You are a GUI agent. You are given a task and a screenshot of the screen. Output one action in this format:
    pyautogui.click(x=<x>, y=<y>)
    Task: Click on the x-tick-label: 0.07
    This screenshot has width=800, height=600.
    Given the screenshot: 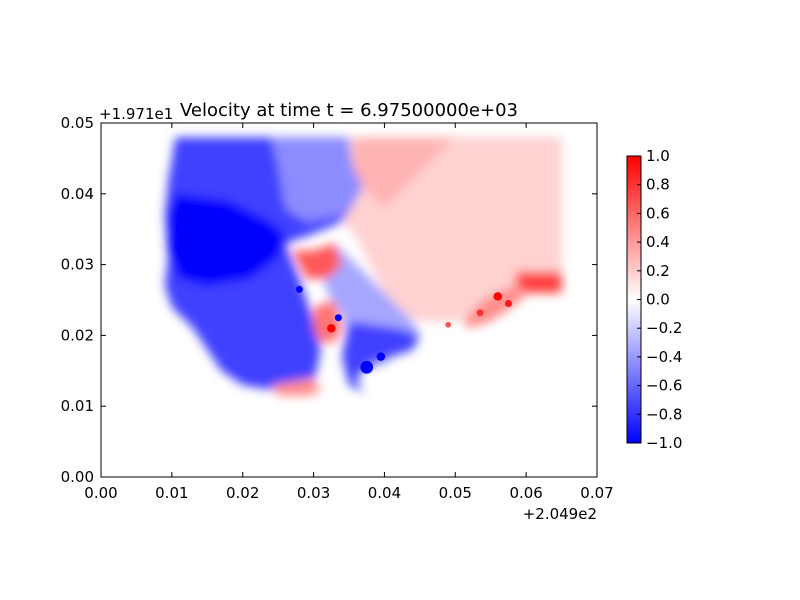 What is the action you would take?
    pyautogui.click(x=596, y=493)
    